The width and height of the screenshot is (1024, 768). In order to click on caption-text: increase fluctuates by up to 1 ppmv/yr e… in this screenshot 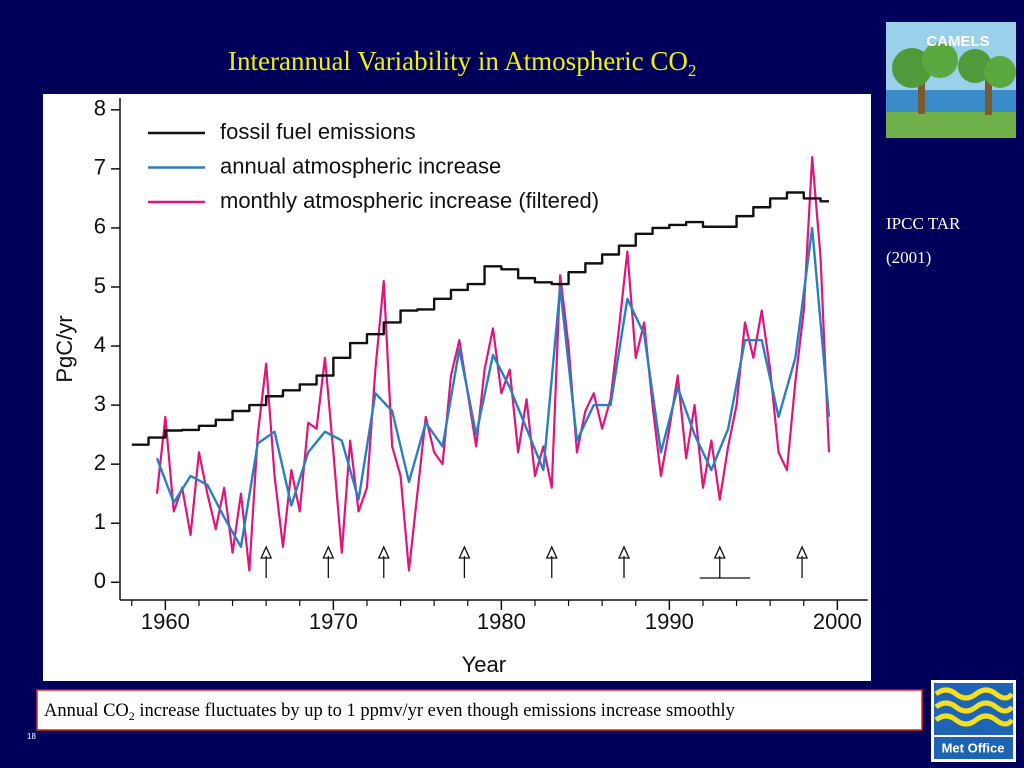, I will do `click(435, 711)`.